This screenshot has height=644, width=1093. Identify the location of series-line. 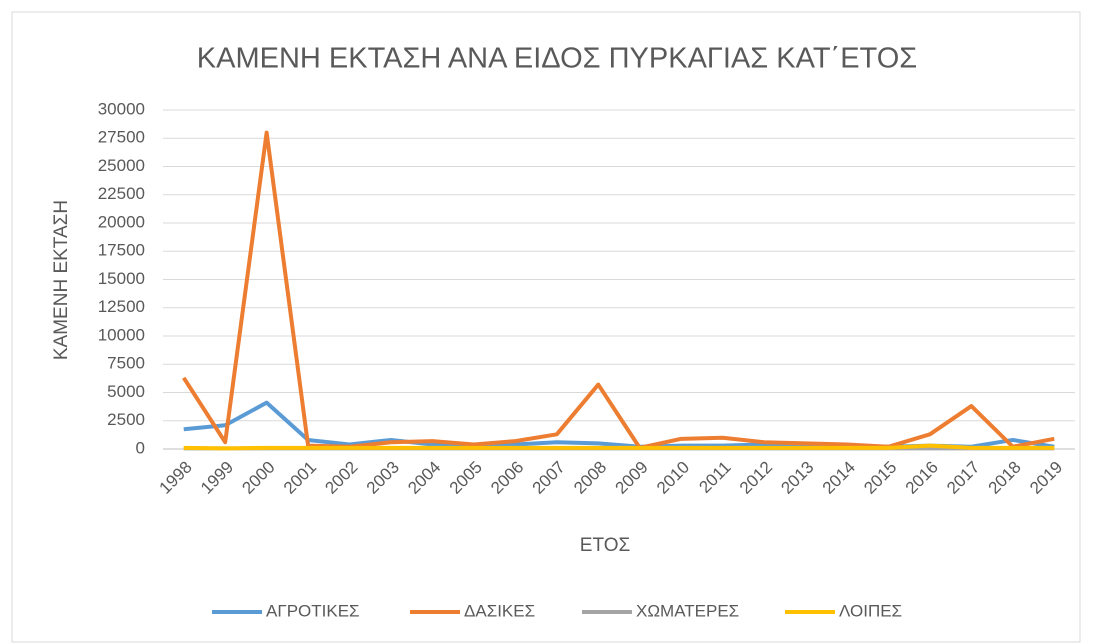
(619, 447).